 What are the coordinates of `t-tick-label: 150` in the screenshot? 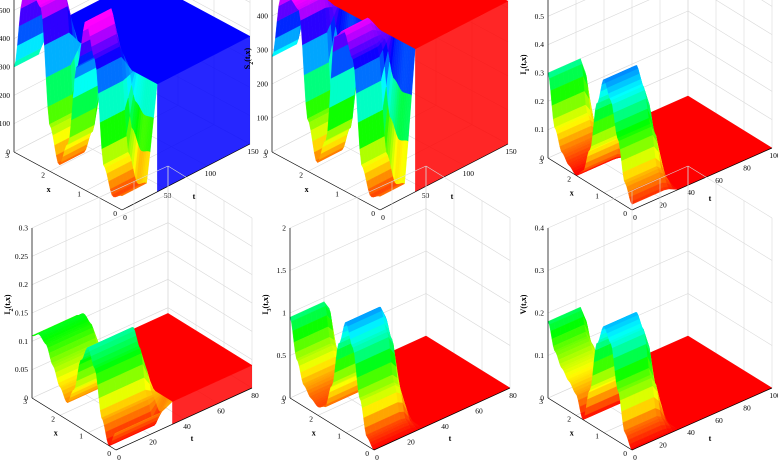 It's located at (511, 151).